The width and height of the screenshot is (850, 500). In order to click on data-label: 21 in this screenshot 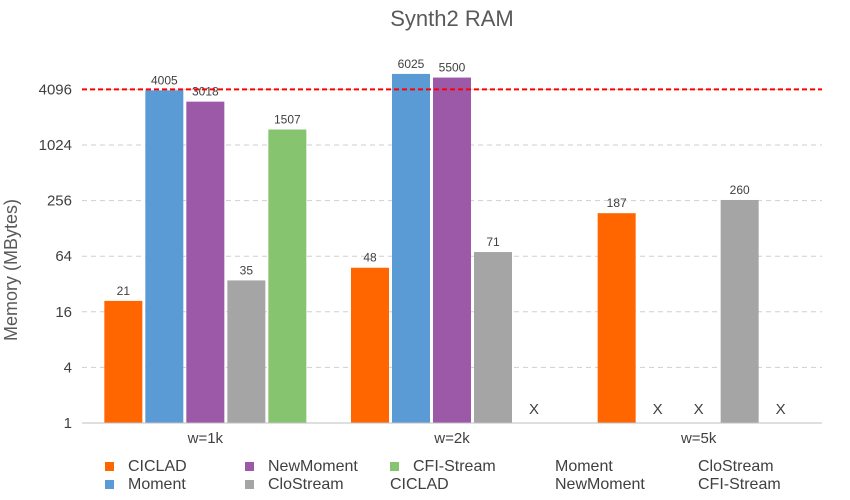, I will do `click(124, 291)`.